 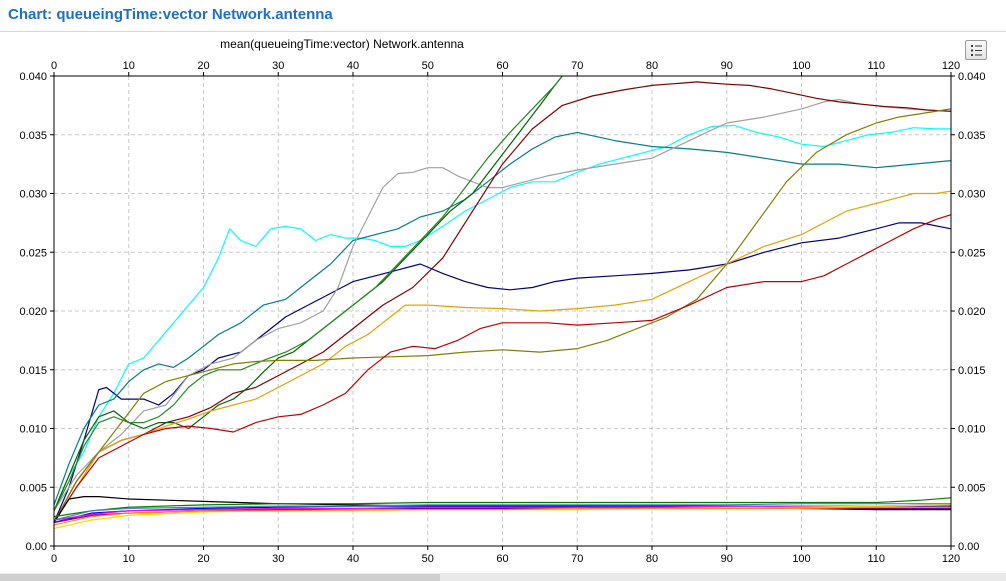 What do you see at coordinates (220, 577) in the screenshot?
I see `scrollbar-thumb` at bounding box center [220, 577].